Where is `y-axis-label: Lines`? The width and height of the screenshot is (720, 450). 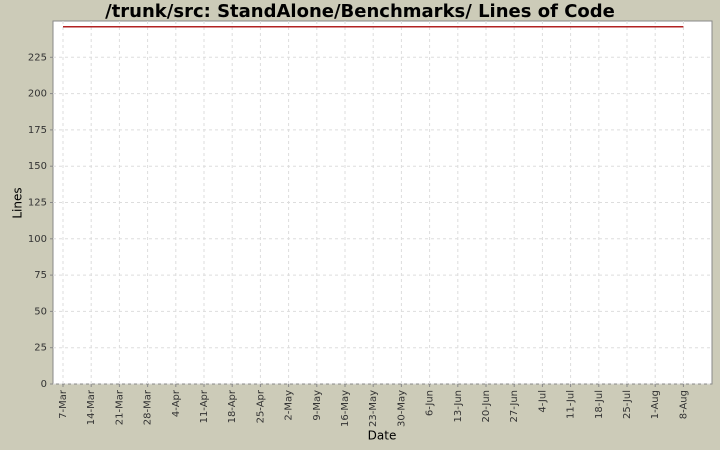 y-axis-label: Lines is located at coordinates (18, 202).